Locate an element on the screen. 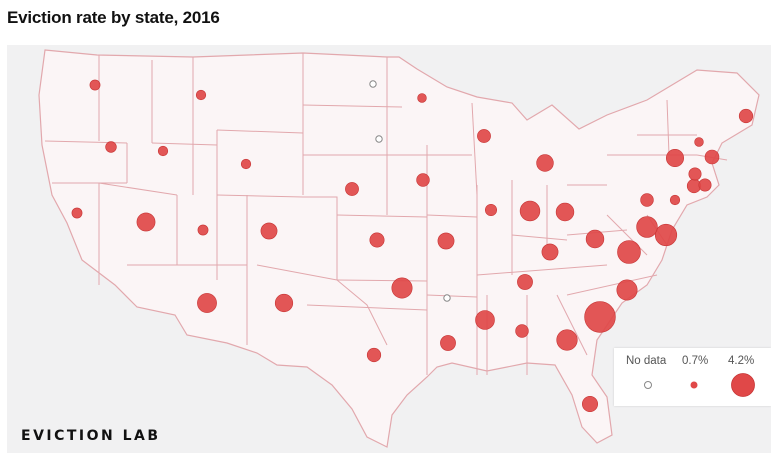 The image size is (778, 463). bubble-ok: OK: 3.5% is located at coordinates (402, 288).